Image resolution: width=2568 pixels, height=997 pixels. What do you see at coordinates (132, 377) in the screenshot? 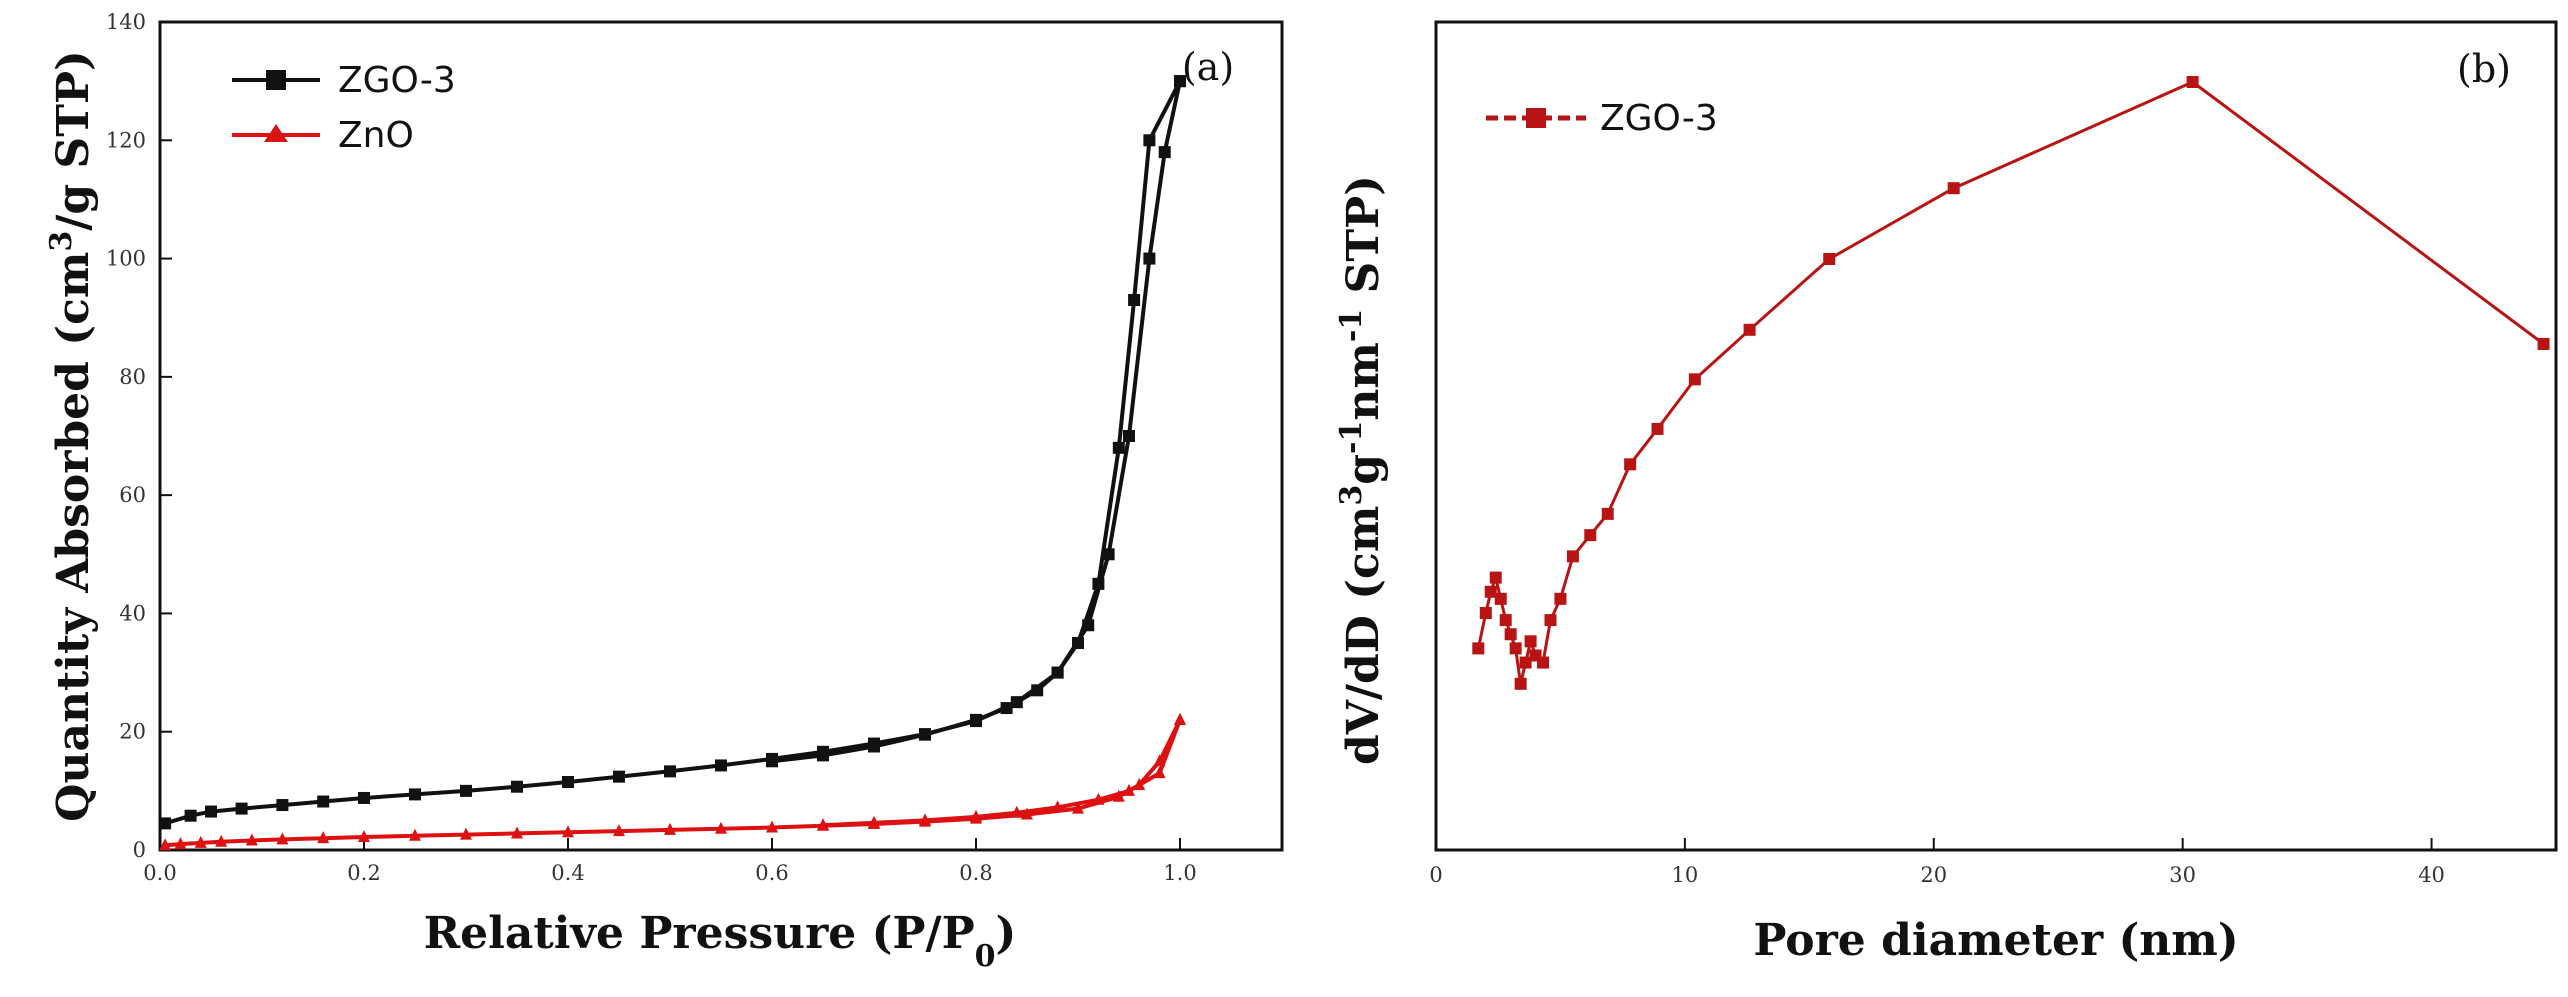
I see `y-tick-label: 80` at bounding box center [132, 377].